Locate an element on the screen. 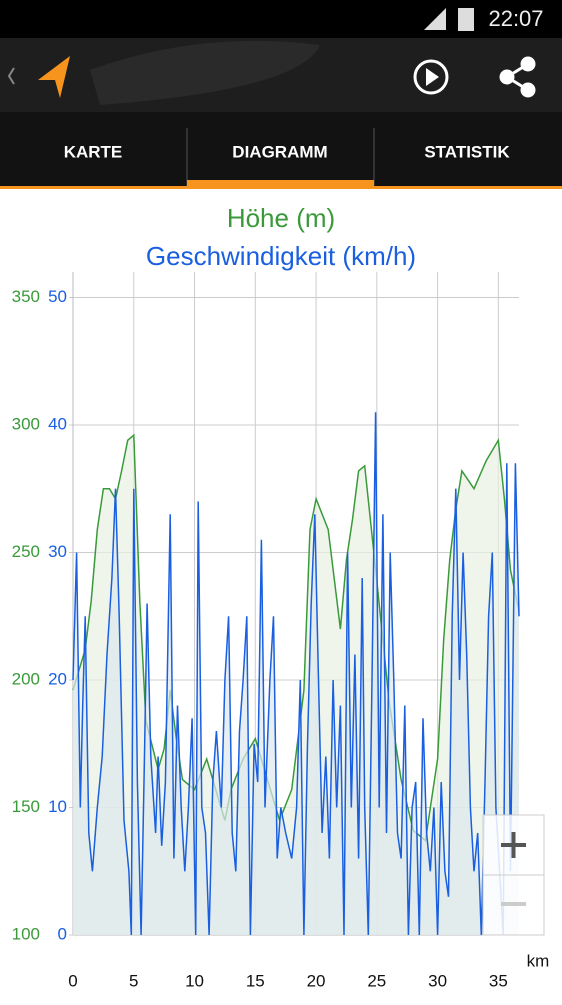 The image size is (562, 1005). x-tick-label: 15 is located at coordinates (255, 980).